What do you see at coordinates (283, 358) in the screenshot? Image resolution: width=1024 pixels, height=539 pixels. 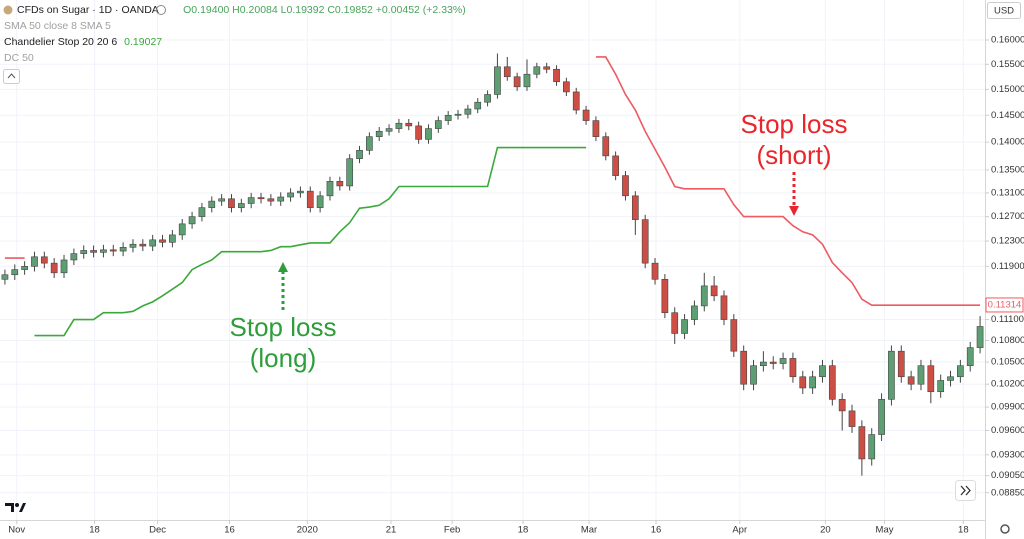 I see `annotation-text: (long)` at bounding box center [283, 358].